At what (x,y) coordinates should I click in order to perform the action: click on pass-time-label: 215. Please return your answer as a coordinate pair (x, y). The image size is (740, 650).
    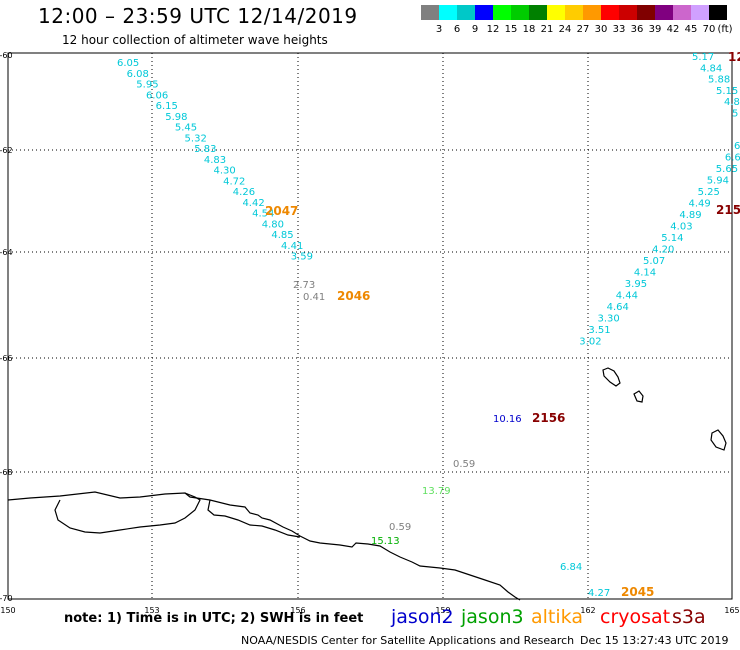
    Looking at the image, I should click on (728, 210).